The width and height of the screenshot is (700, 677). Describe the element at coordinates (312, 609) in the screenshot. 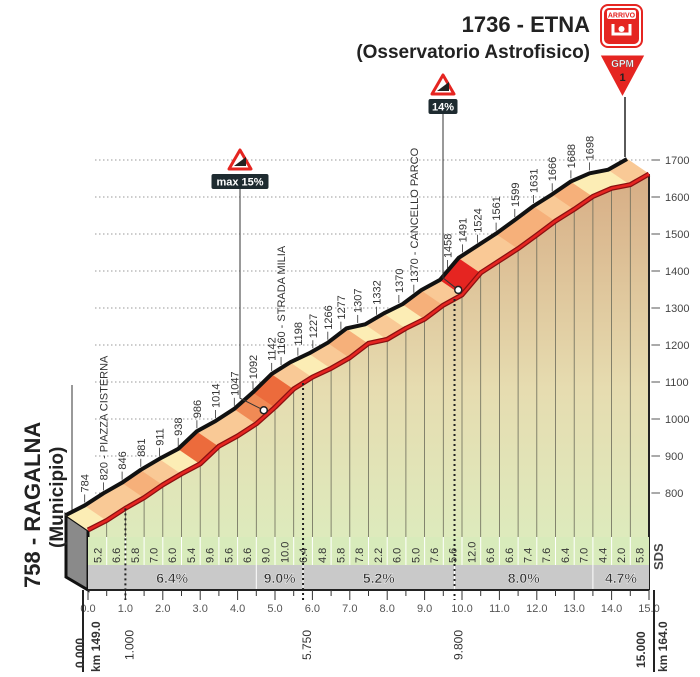

I see `x-tick-label: 6.0` at that location.